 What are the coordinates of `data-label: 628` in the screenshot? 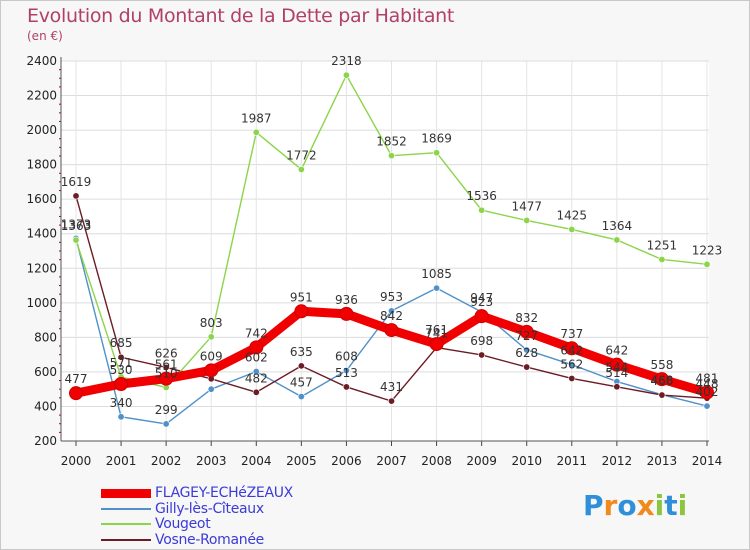 It's located at (526, 353).